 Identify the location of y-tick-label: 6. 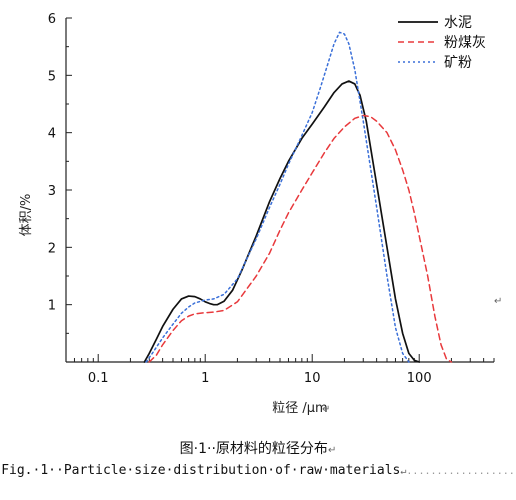
(52, 19).